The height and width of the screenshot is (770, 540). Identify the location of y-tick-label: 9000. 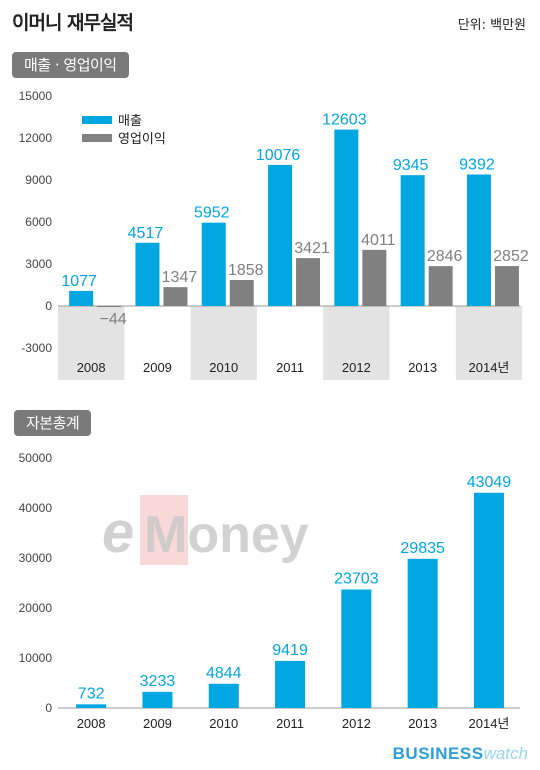
(38, 180).